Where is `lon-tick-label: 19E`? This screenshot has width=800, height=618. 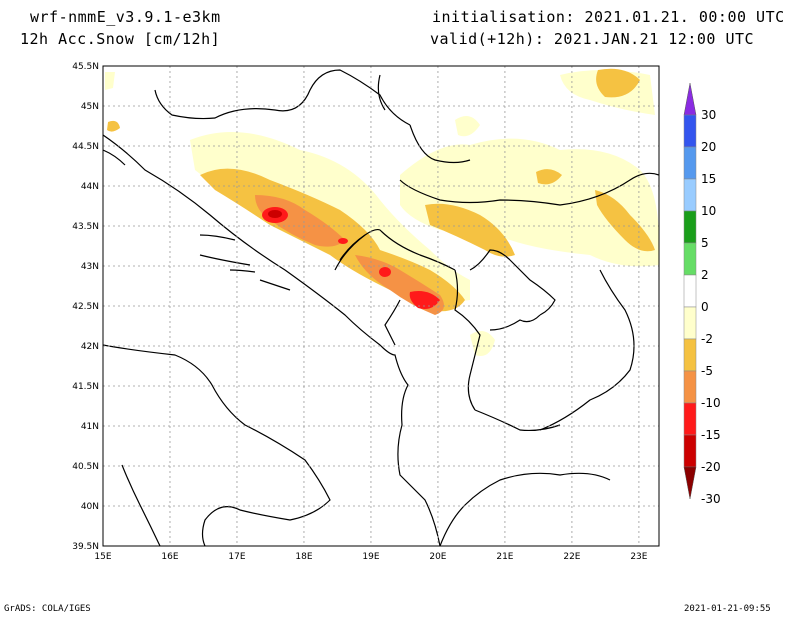 lon-tick-label: 19E is located at coordinates (370, 557).